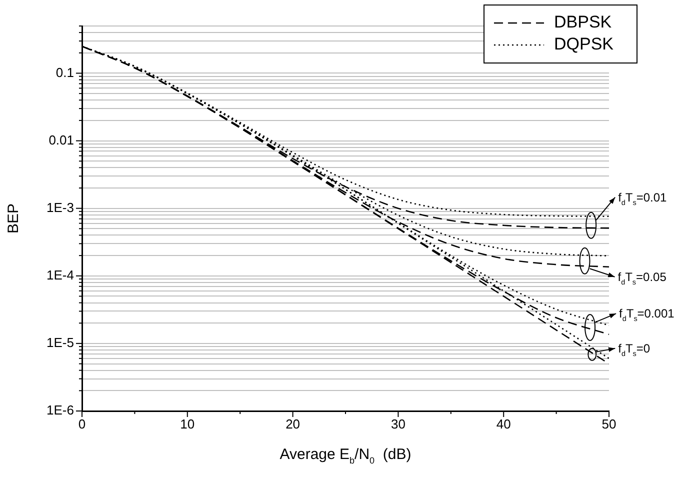 Image resolution: width=681 pixels, height=477 pixels. I want to click on x-tick-label: 50, so click(609, 424).